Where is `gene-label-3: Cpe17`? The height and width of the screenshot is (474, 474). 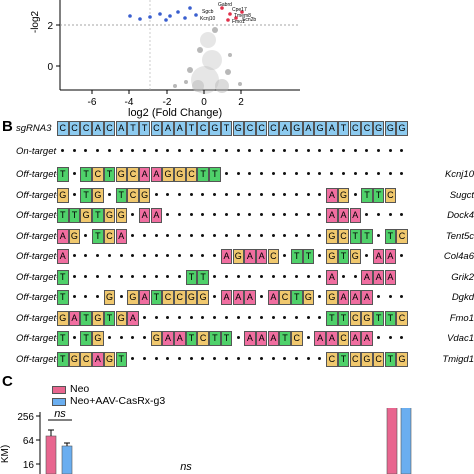 gene-label-3: Cpe17 is located at coordinates (239, 10).